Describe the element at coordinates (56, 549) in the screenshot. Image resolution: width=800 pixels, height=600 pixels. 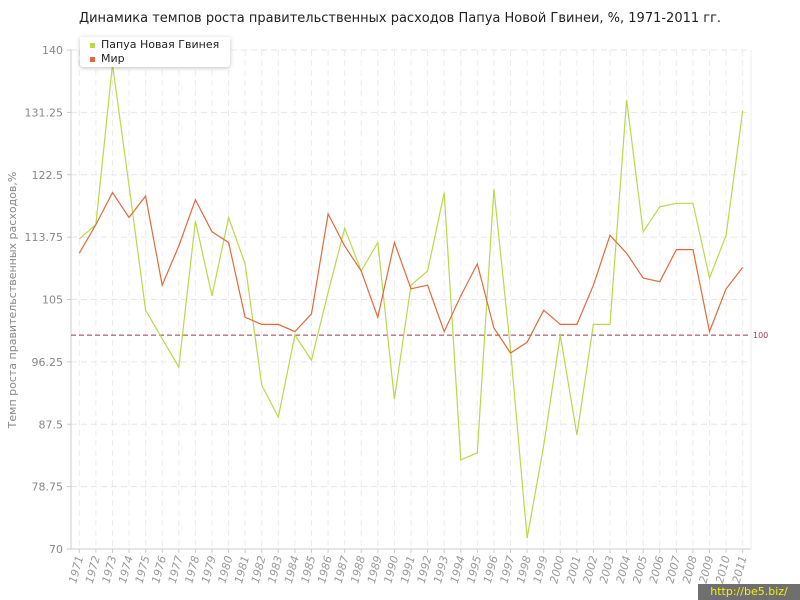
I see `y-tick-label: 70` at that location.